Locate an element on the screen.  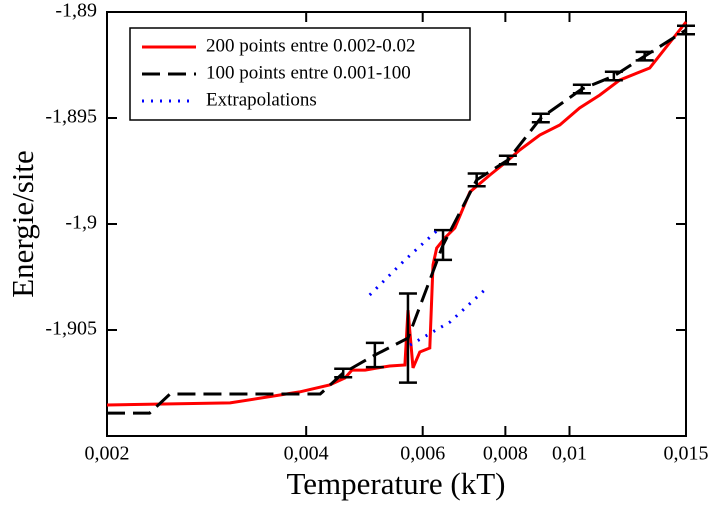
y-axis-label: Energie/site is located at coordinates (22, 224).